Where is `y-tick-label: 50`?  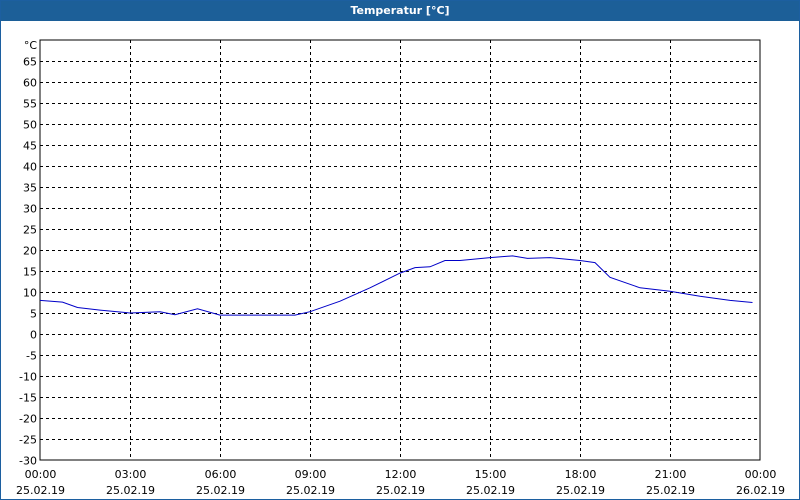
y-tick-label: 50 is located at coordinates (30, 125).